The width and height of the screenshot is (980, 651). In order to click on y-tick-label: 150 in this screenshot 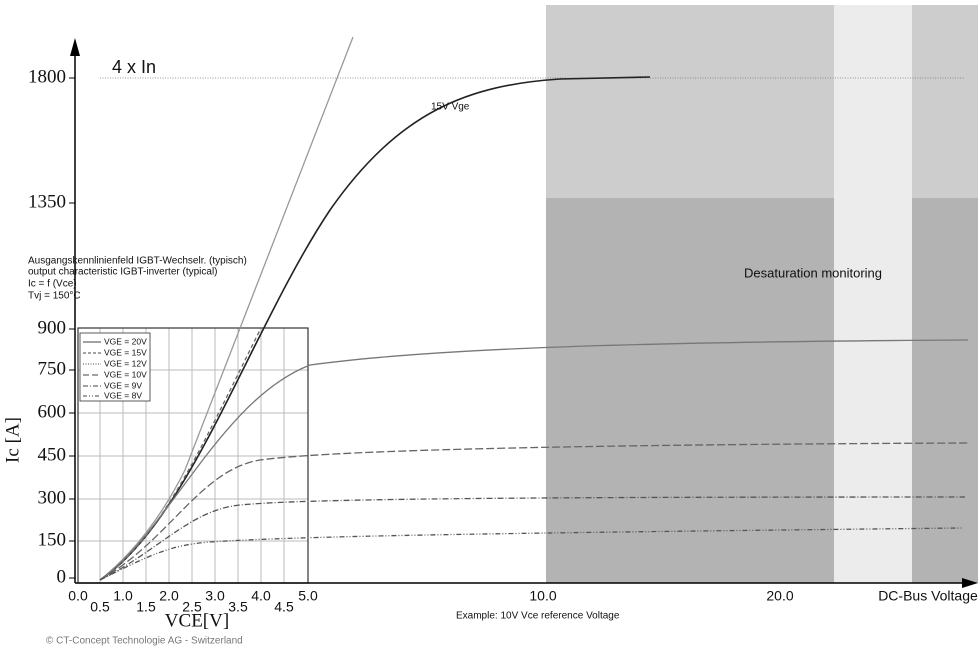, I will do `click(52, 539)`.